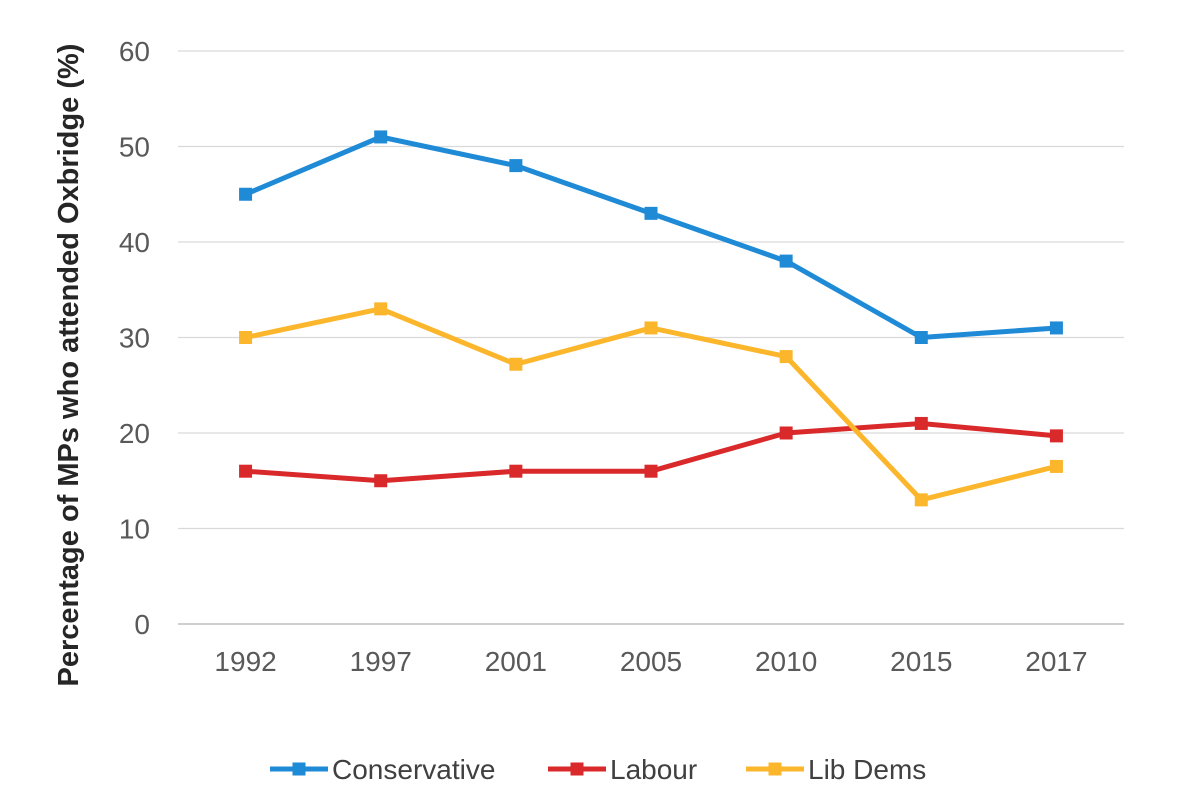  I want to click on legend-item: Conservative, so click(382, 769).